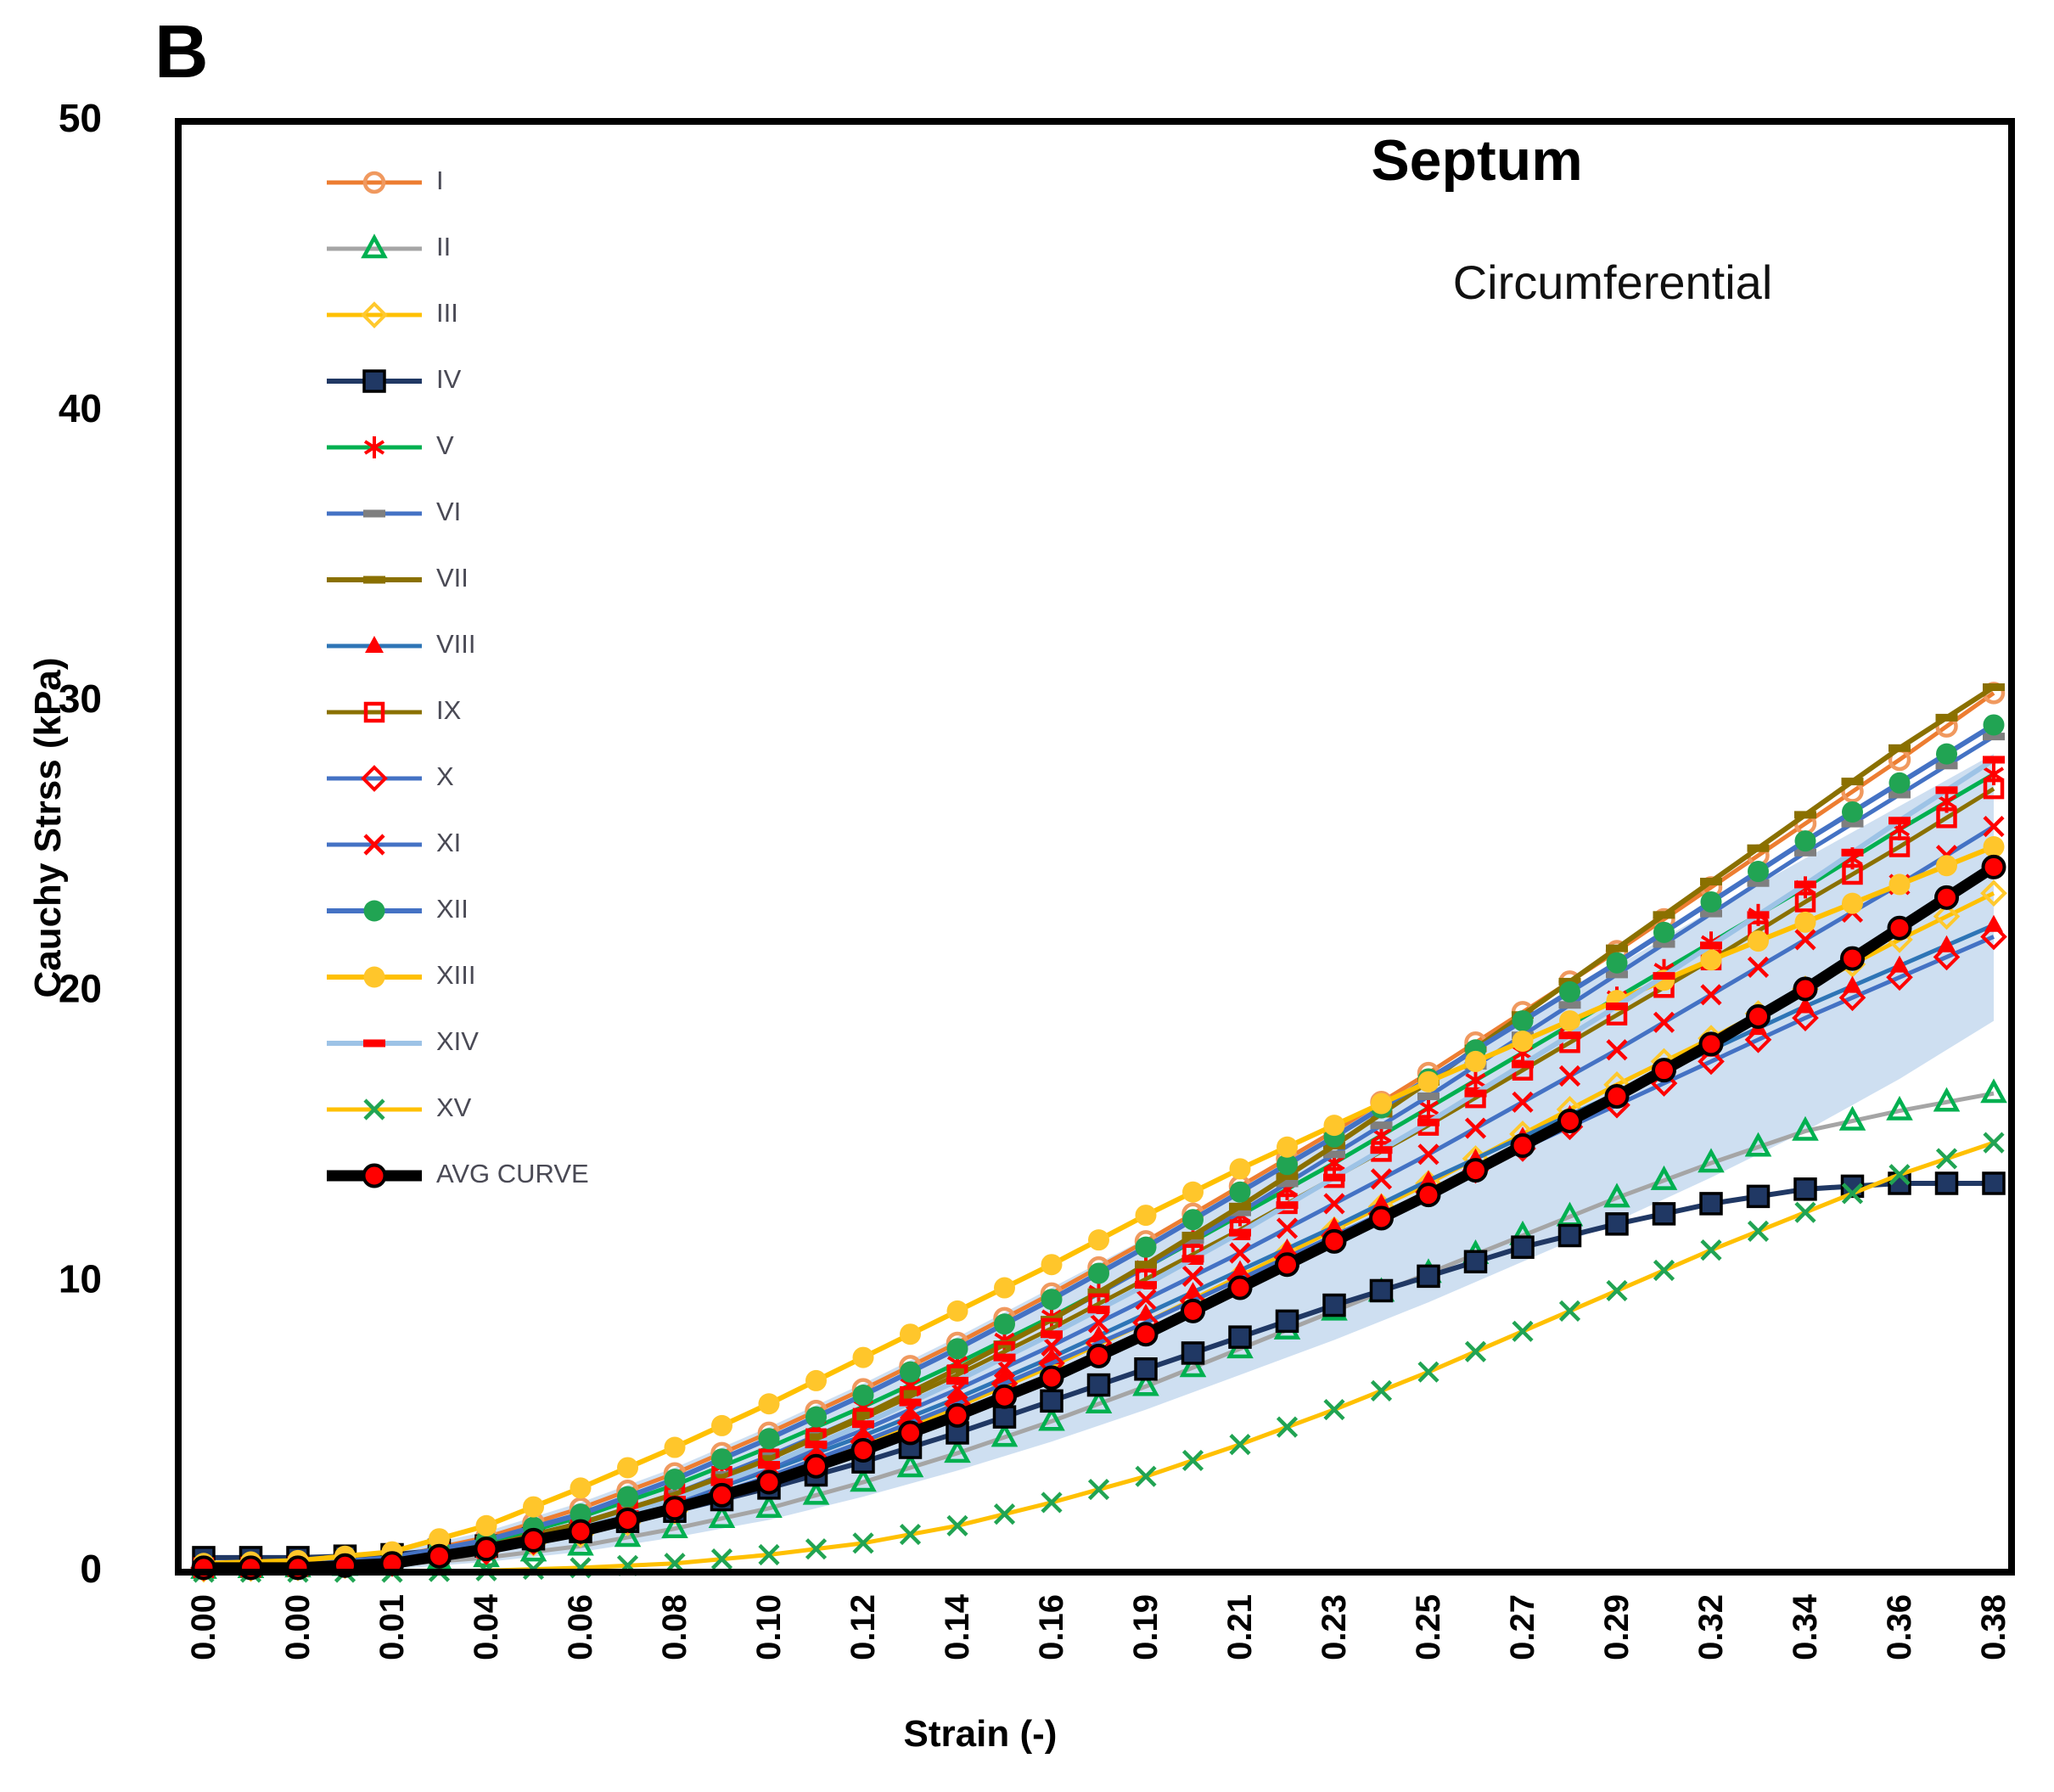 The height and width of the screenshot is (1792, 2054). I want to click on x-tick-label: 0.38, so click(1994, 1627).